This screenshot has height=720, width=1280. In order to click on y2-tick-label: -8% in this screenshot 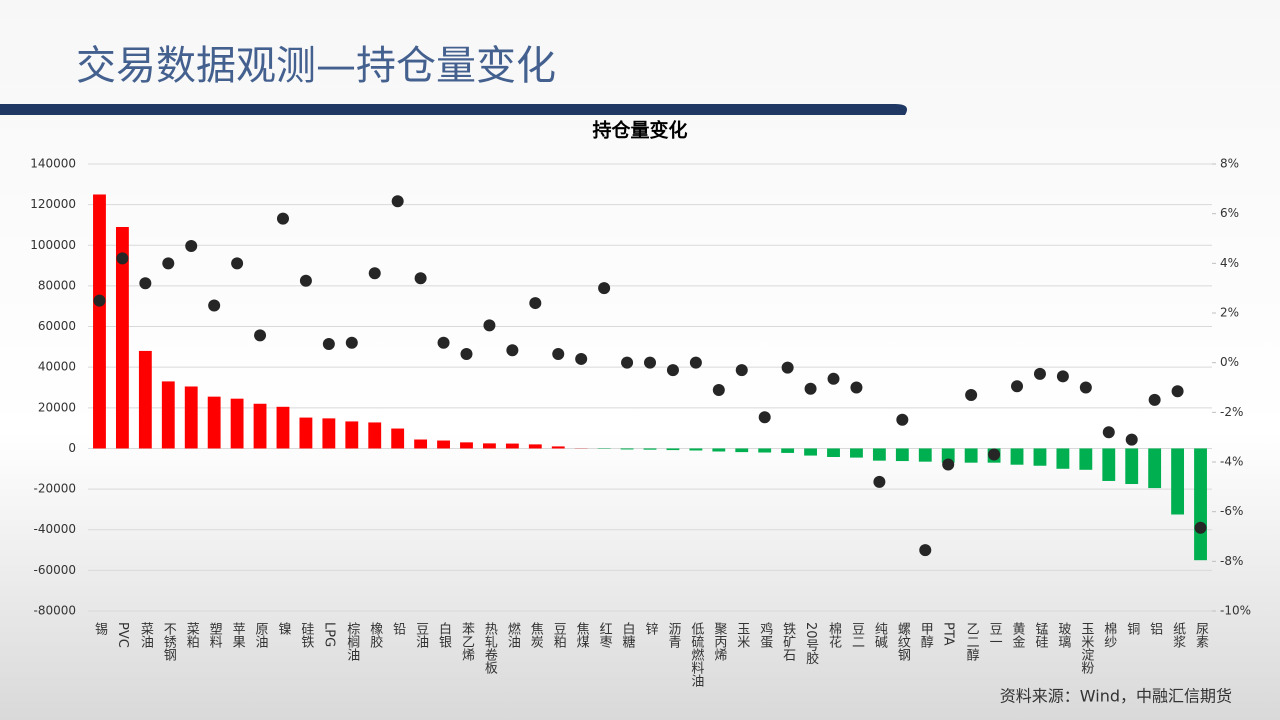, I will do `click(1231, 561)`.